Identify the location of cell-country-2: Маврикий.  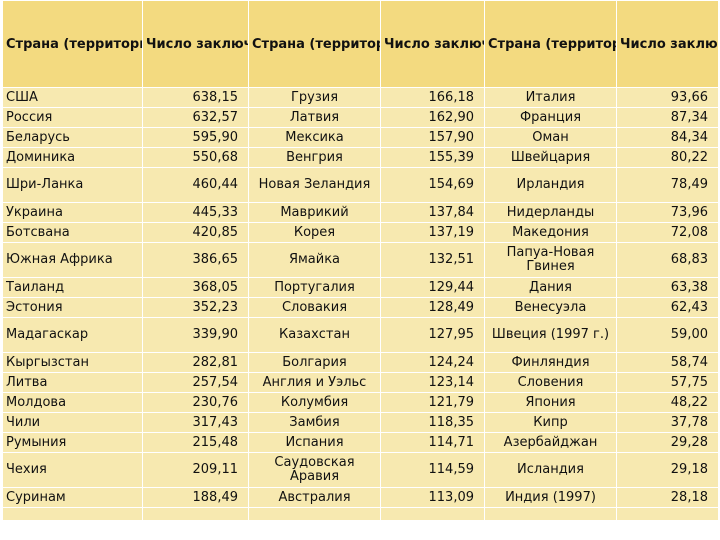
(314, 212).